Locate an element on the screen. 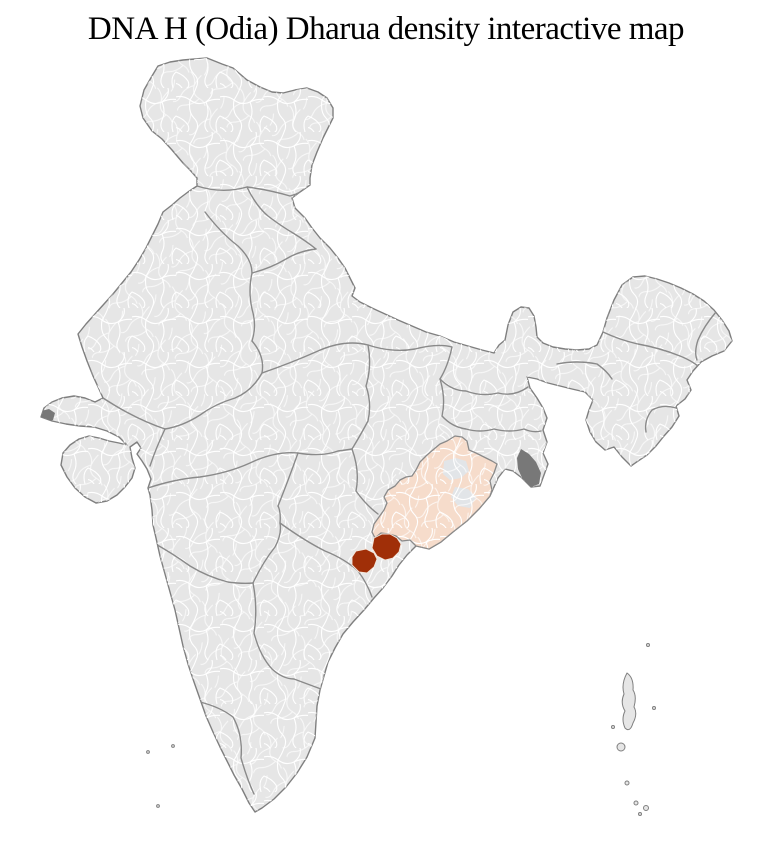 Image resolution: width=772 pixels, height=859 pixels. highlight-district-lower-lobe is located at coordinates (364, 561).